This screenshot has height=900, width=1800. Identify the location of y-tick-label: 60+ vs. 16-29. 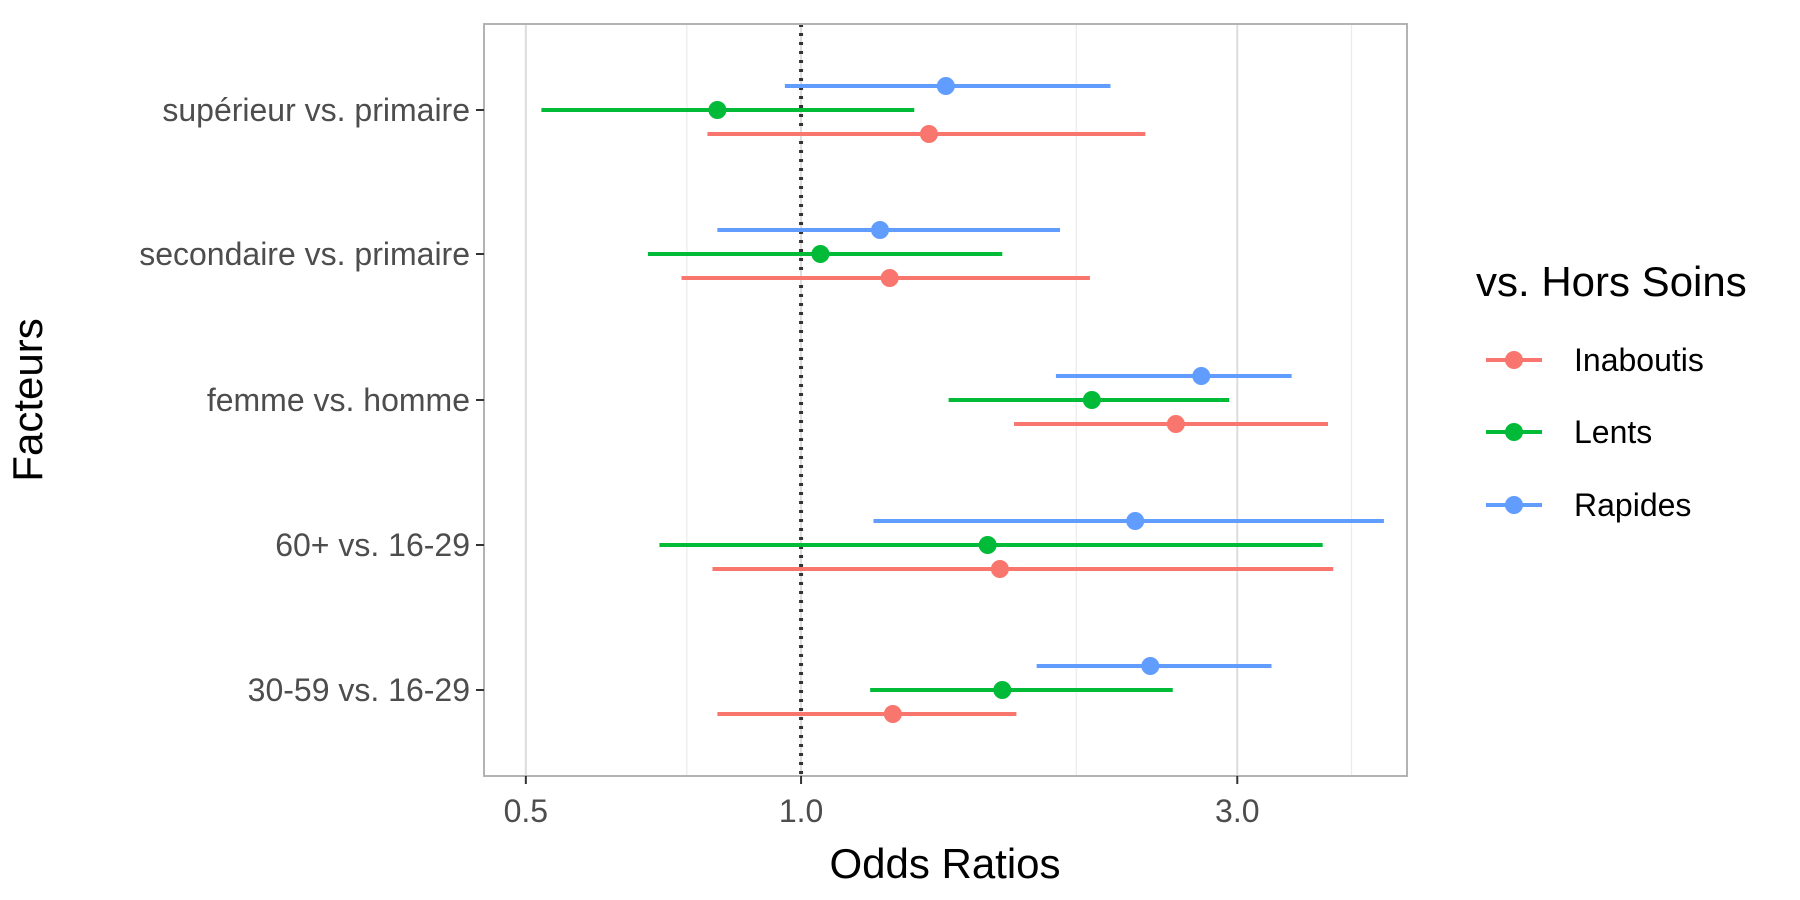
(372, 545).